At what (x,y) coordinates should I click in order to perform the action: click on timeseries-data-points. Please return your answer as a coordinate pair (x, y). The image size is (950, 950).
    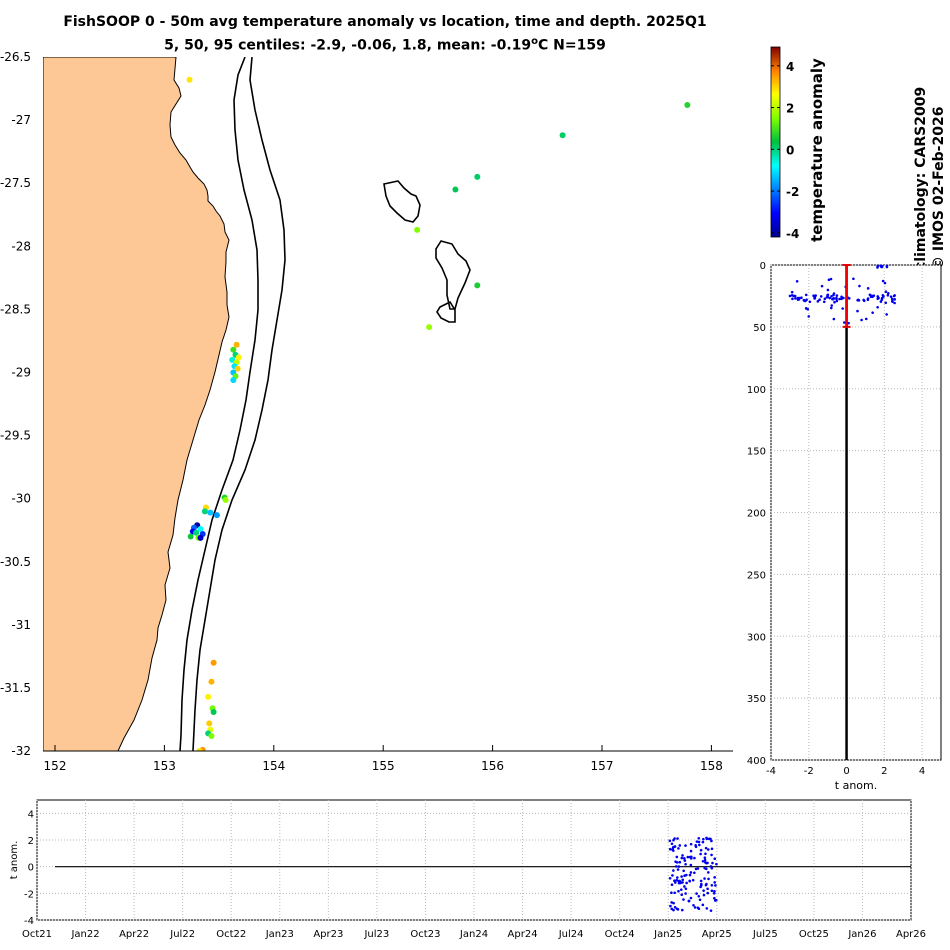
    Looking at the image, I should click on (693, 874).